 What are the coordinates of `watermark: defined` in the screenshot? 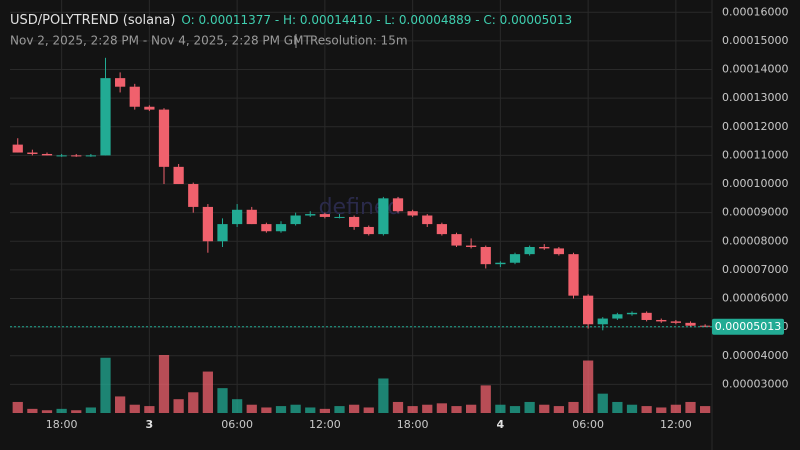 It's located at (360, 207).